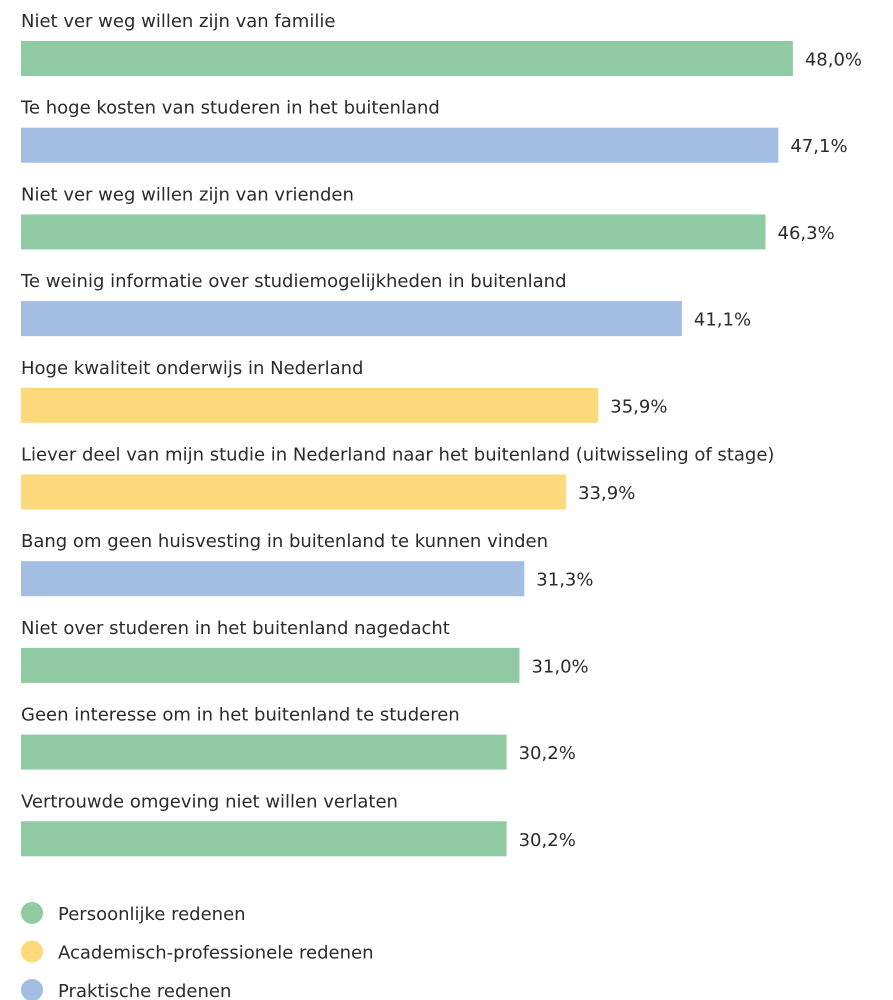 This screenshot has width=893, height=1000. I want to click on legend-label: Persoonlijke redenen, so click(152, 914).